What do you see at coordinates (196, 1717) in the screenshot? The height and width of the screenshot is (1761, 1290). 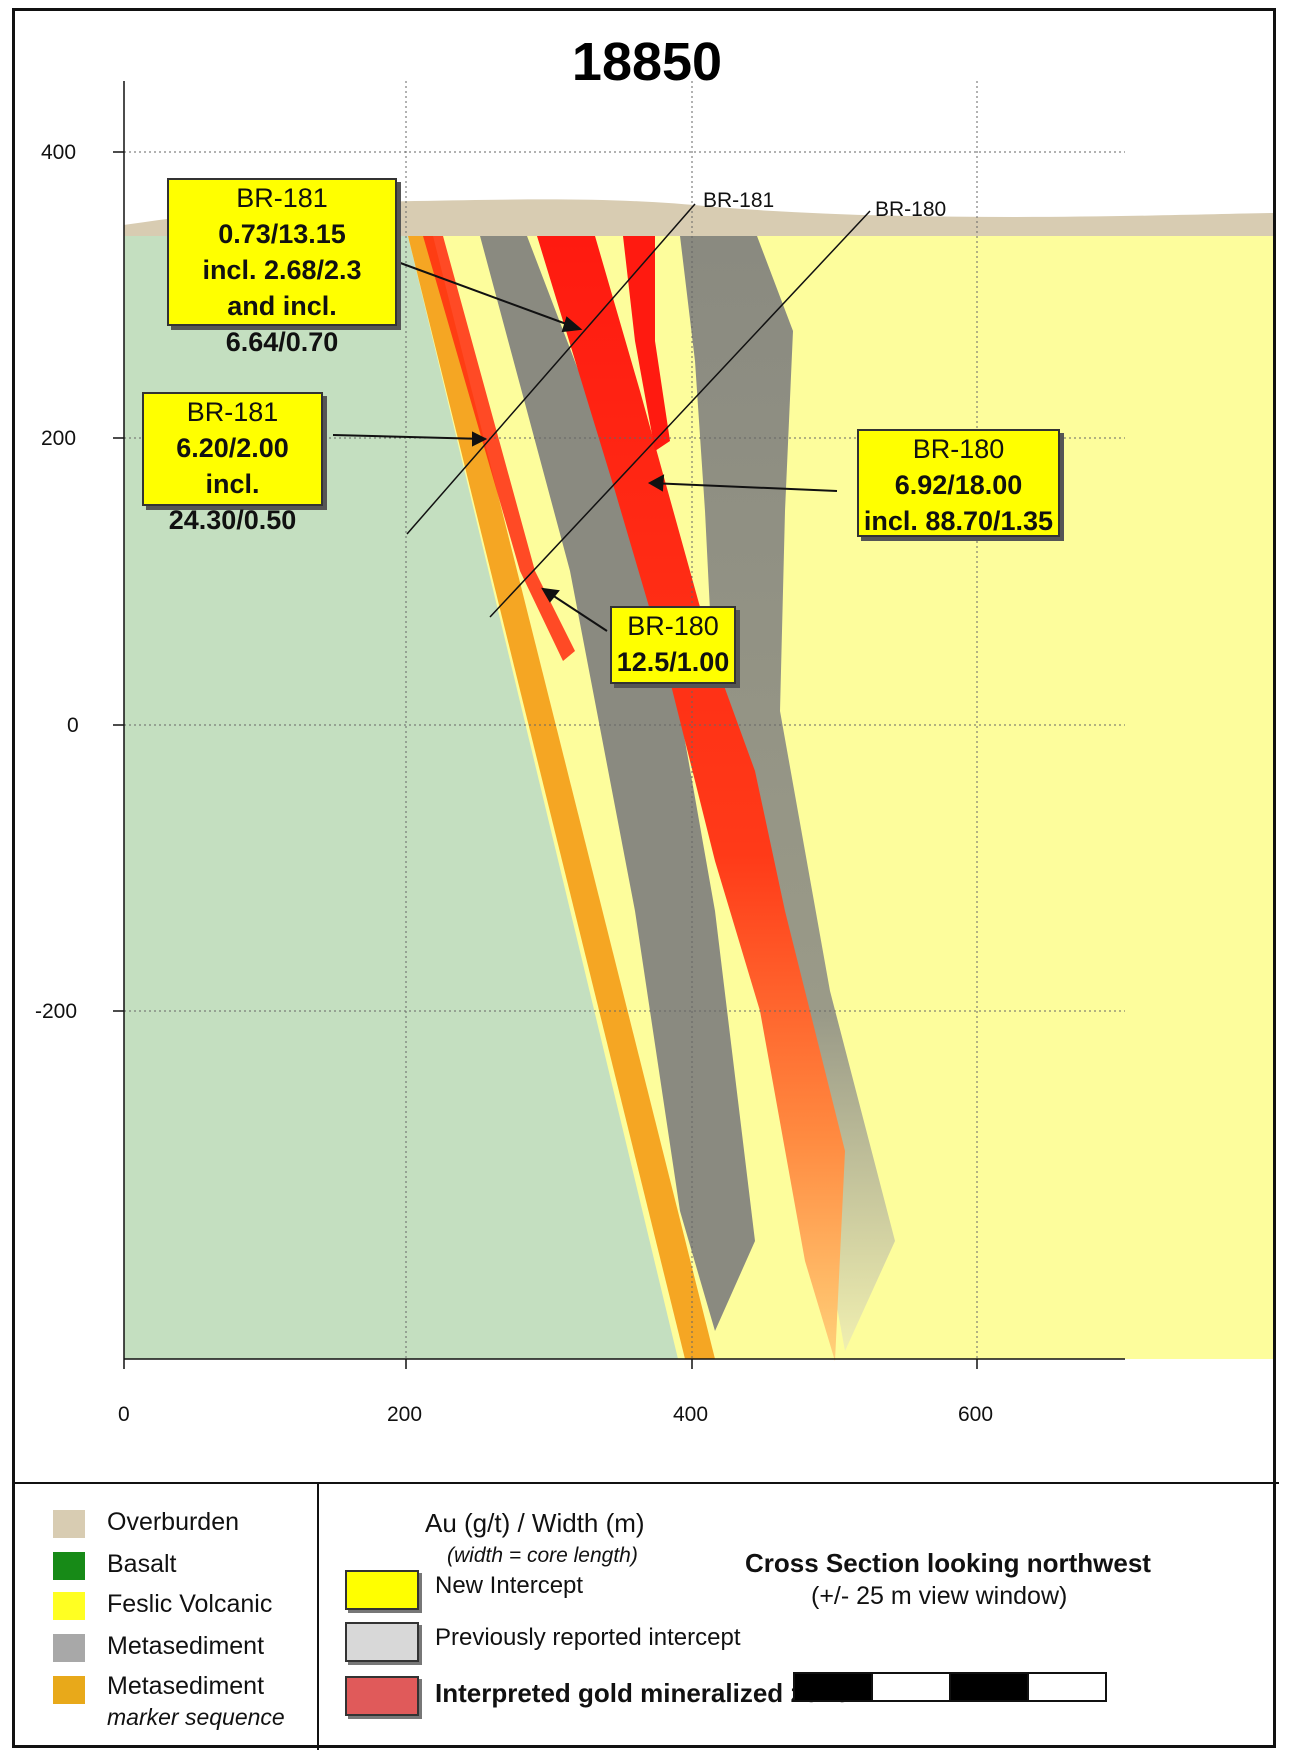 I see `legend-sublabel: marker sequence` at bounding box center [196, 1717].